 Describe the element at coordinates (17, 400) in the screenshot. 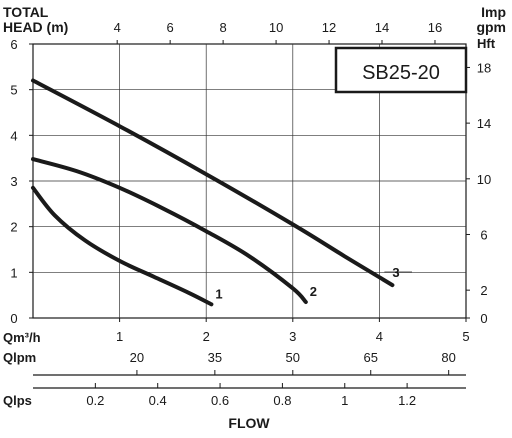

I see `qlps-axis-label: Qlps` at that location.